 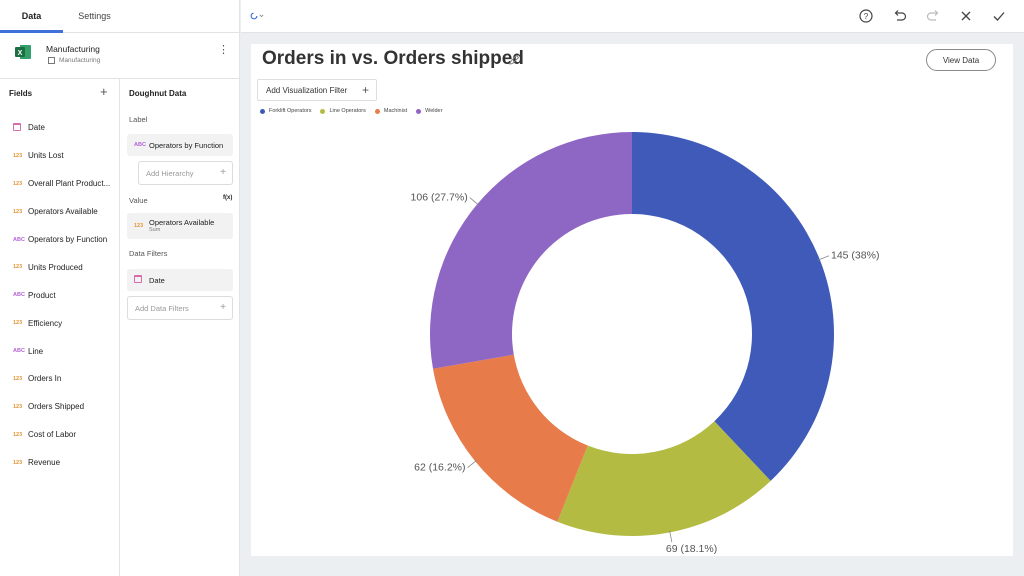 What do you see at coordinates (20, 53) in the screenshot?
I see `svg-text: X` at bounding box center [20, 53].